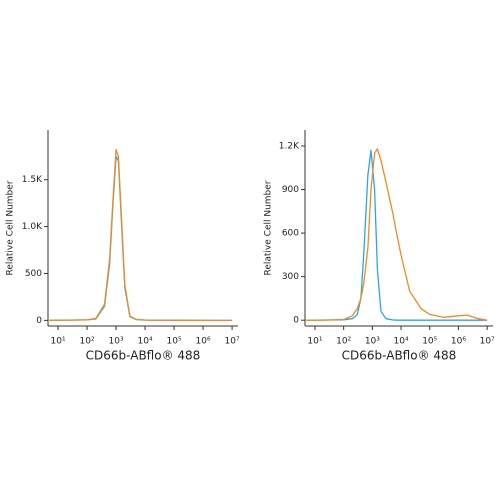 This screenshot has width=500, height=500. What do you see at coordinates (33, 274) in the screenshot?
I see `y-tick-label: 500` at bounding box center [33, 274].